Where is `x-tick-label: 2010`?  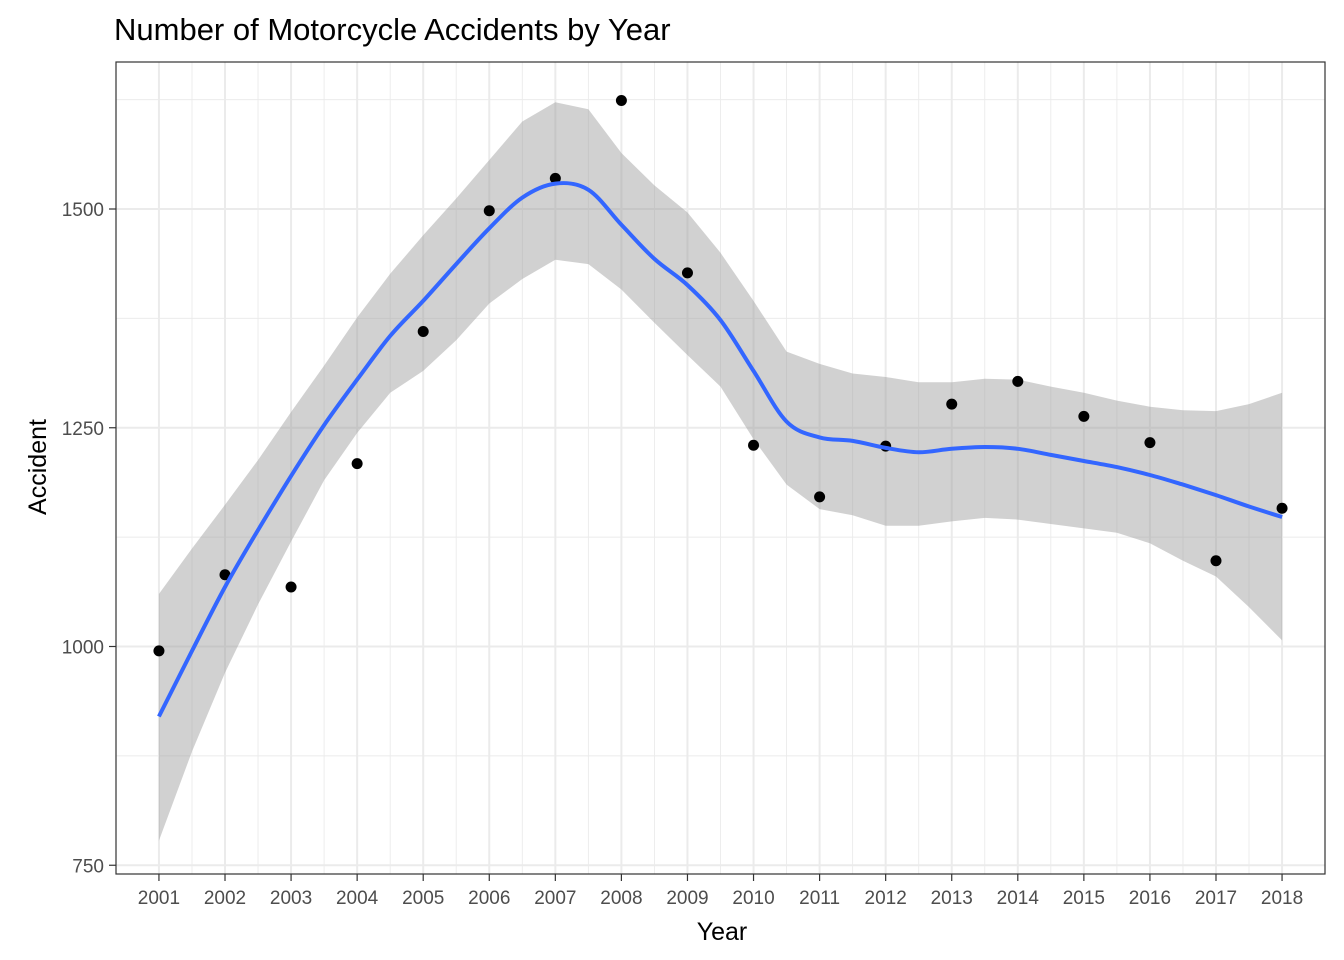
x-tick-label: 2010 is located at coordinates (753, 898).